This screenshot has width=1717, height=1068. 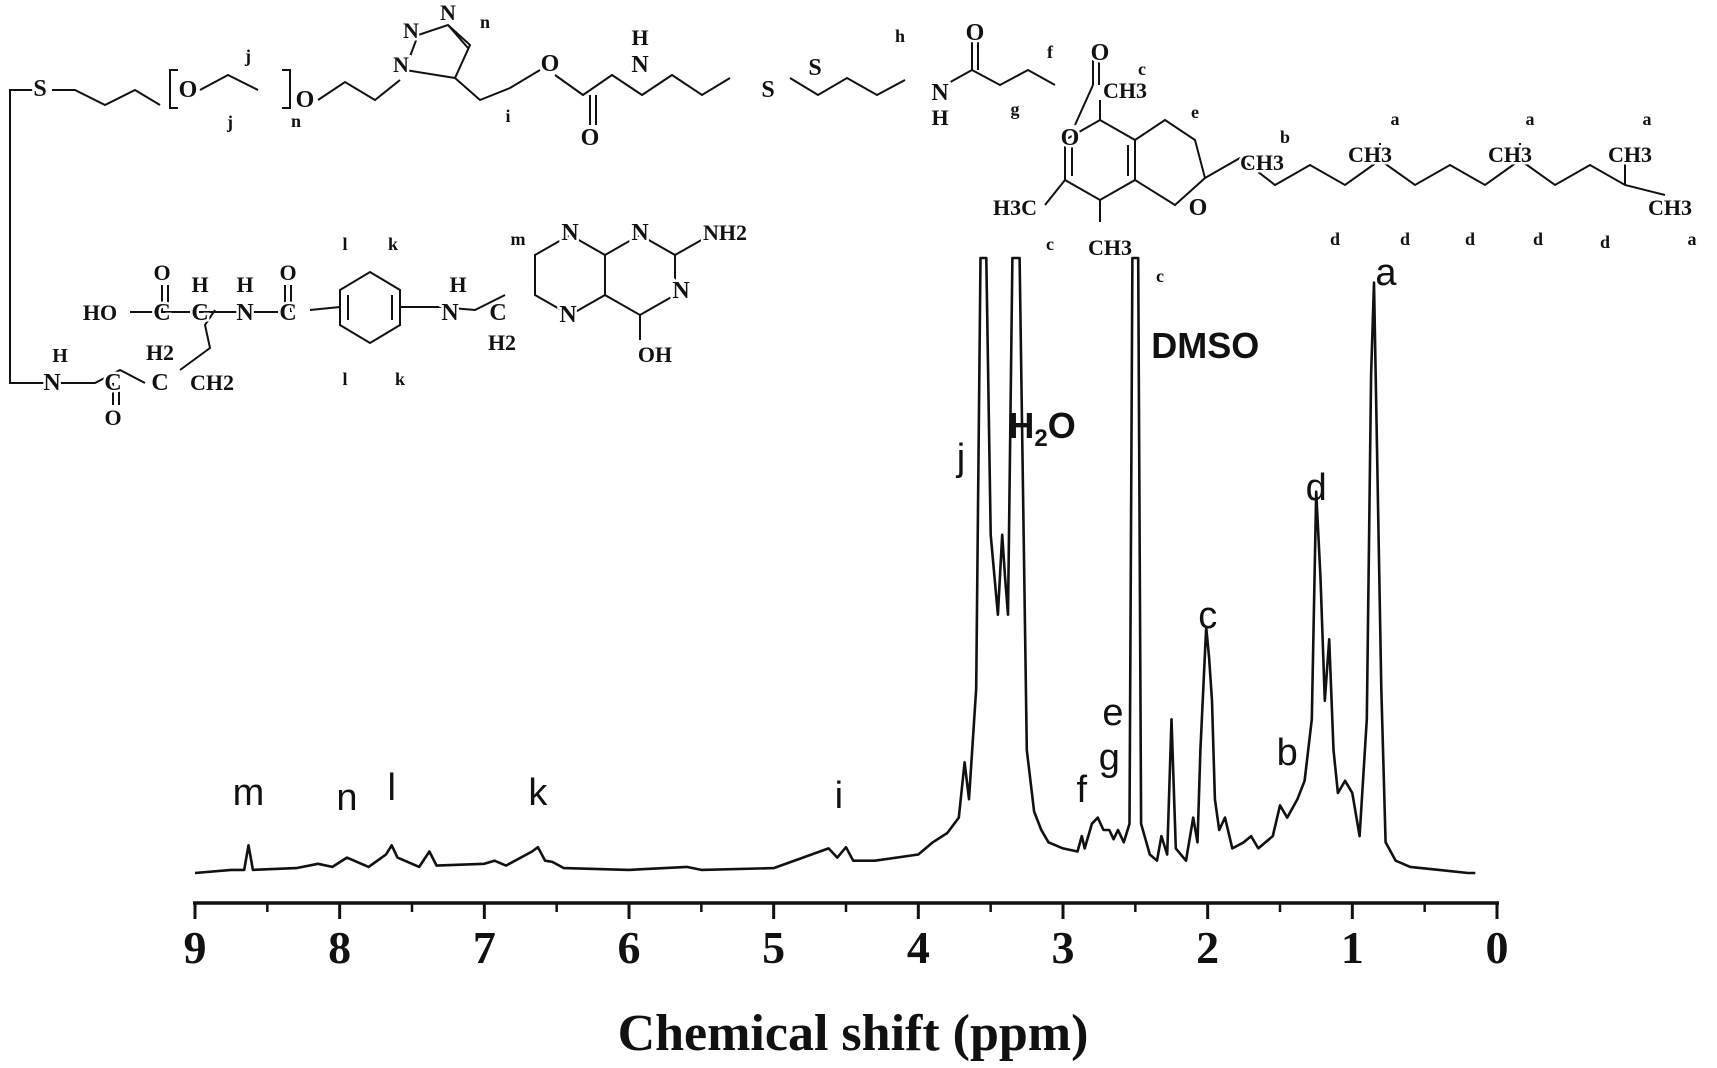 I want to click on x-tick-label: 7, so click(x=484, y=947).